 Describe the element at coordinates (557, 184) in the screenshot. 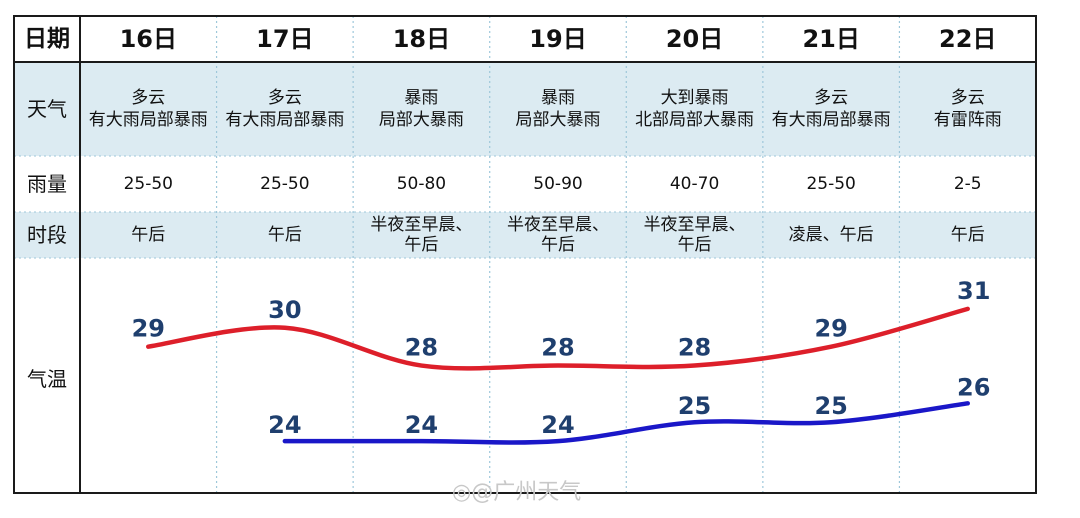

I see `rain-cell: 50-90` at that location.